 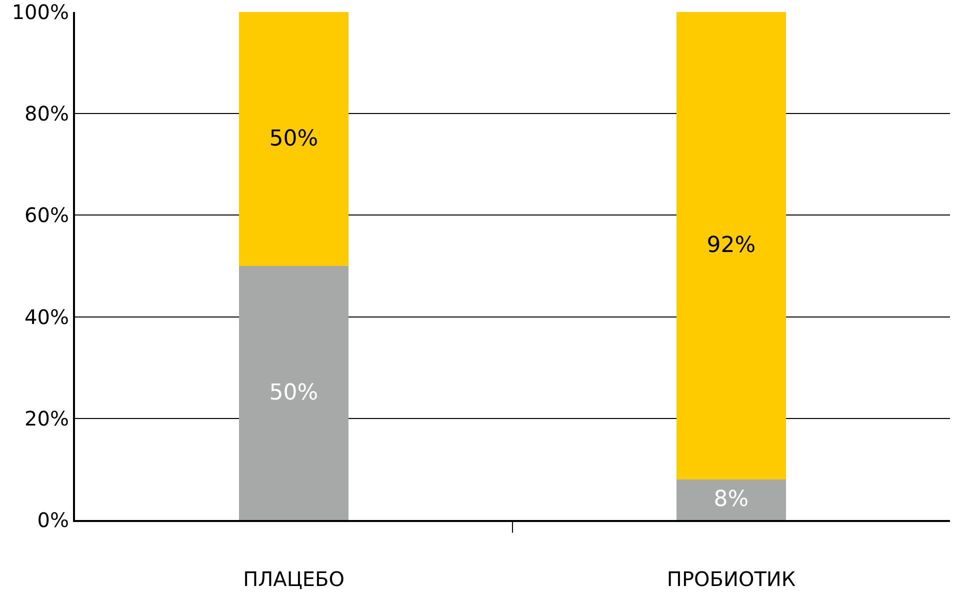 I want to click on y-tick-label: 0%, so click(x=53, y=520).